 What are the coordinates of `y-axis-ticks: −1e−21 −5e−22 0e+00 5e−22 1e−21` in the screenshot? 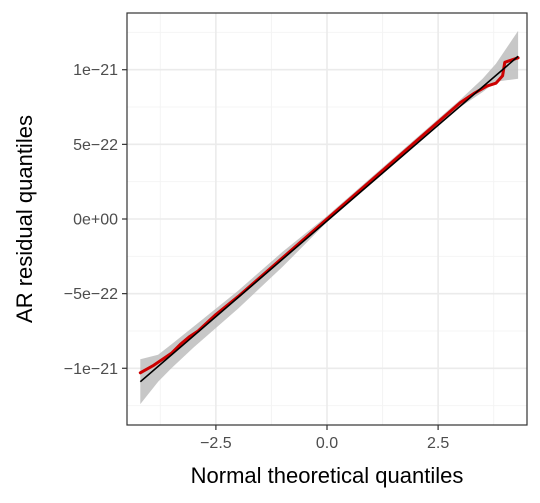 It's located at (95, 220).